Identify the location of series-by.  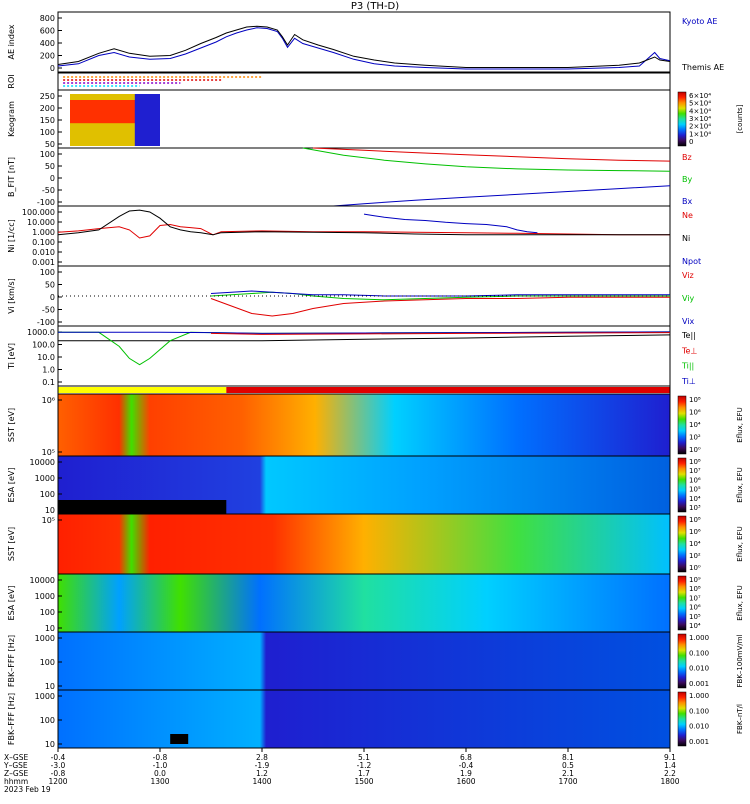
(486, 159).